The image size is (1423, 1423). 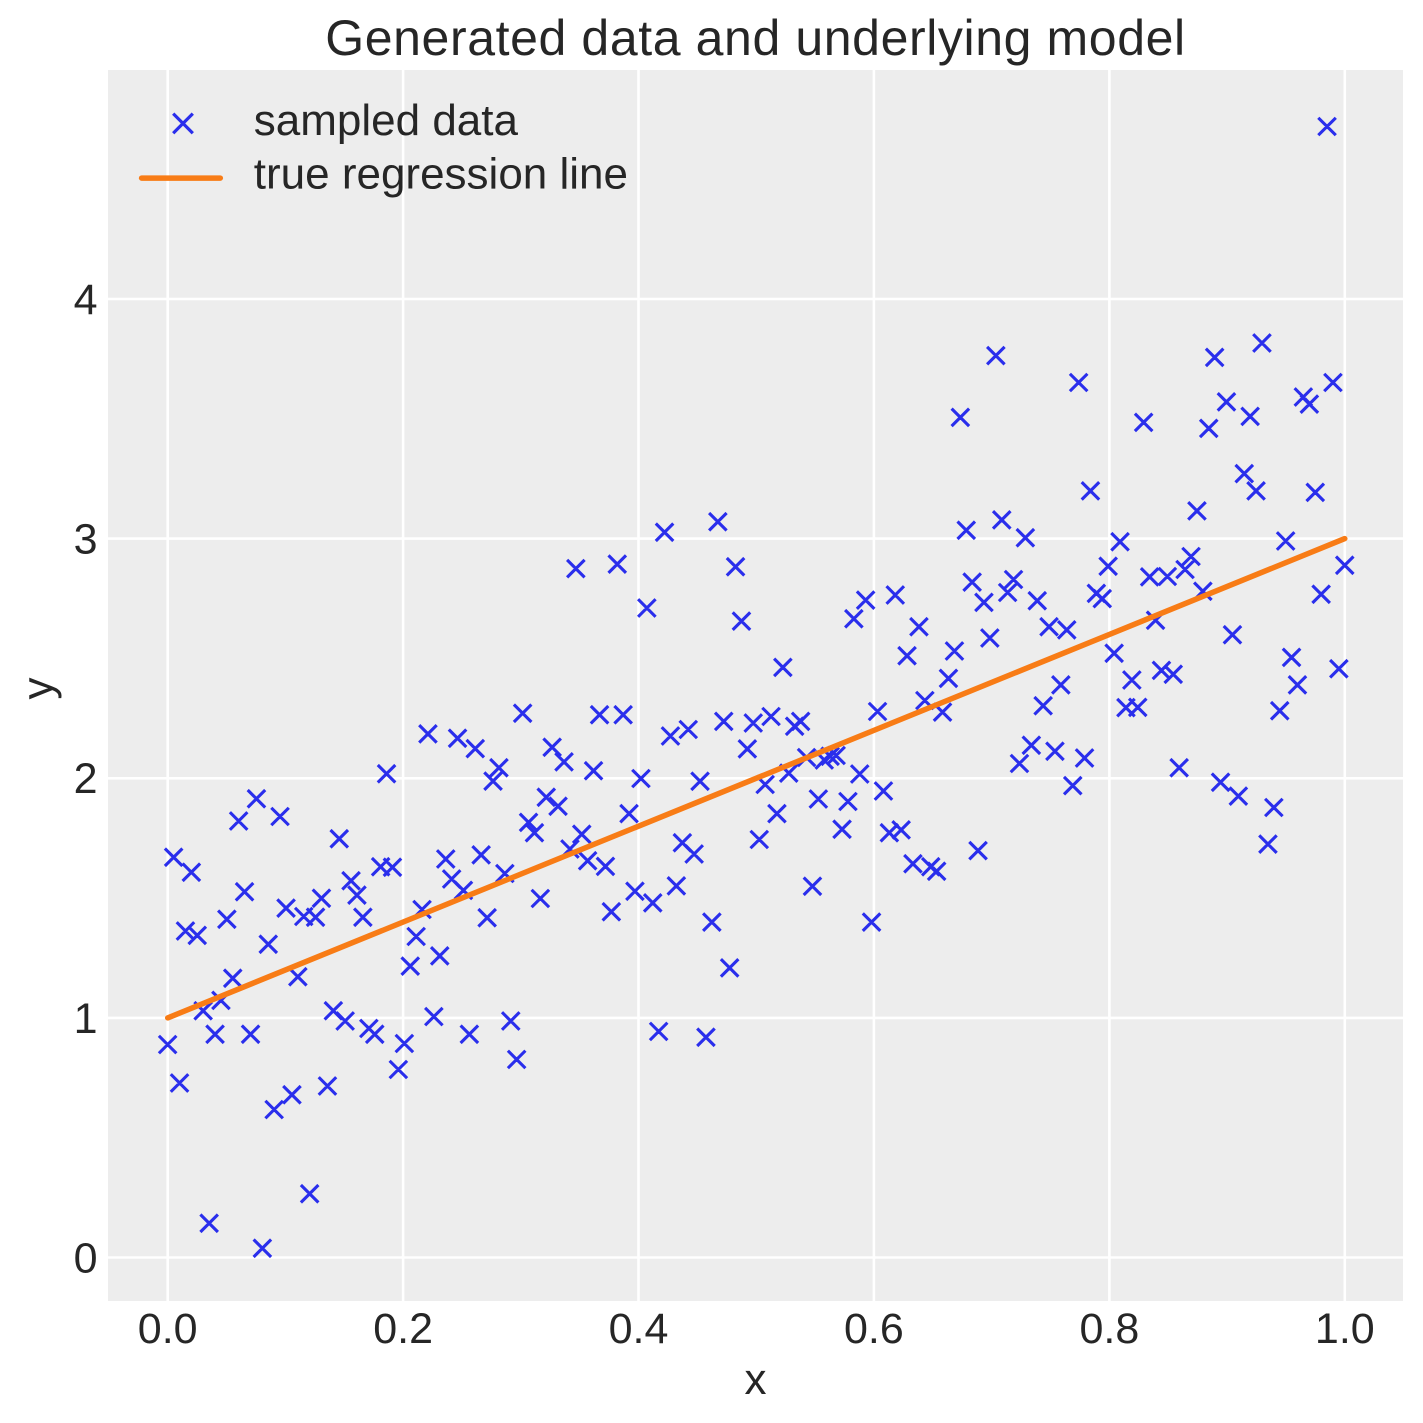 I want to click on svg-text: x, so click(x=756, y=1379).